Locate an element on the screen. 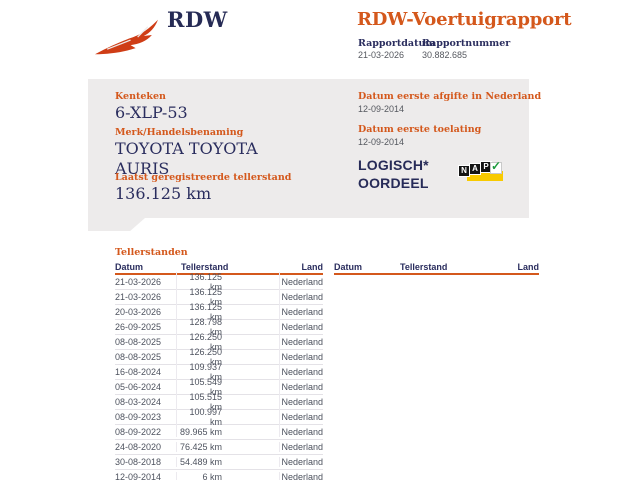  license-plate-value: 6-XLP-53 is located at coordinates (151, 112).